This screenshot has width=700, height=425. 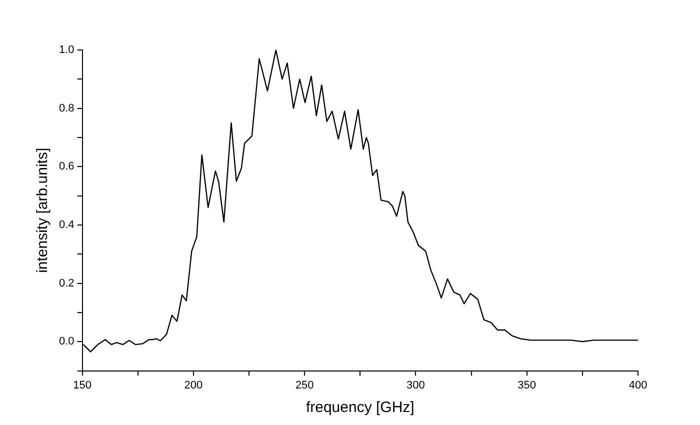 What do you see at coordinates (66, 108) in the screenshot?
I see `y-tick-label: 0.8` at bounding box center [66, 108].